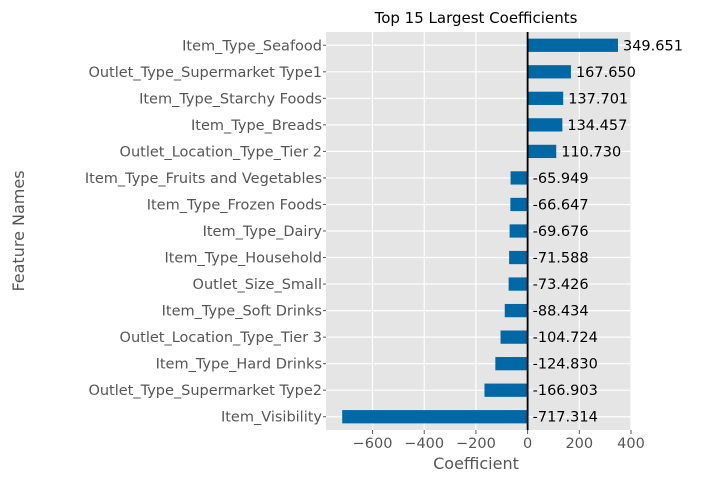  I want to click on x-axis-label: Coefficient, so click(476, 463).